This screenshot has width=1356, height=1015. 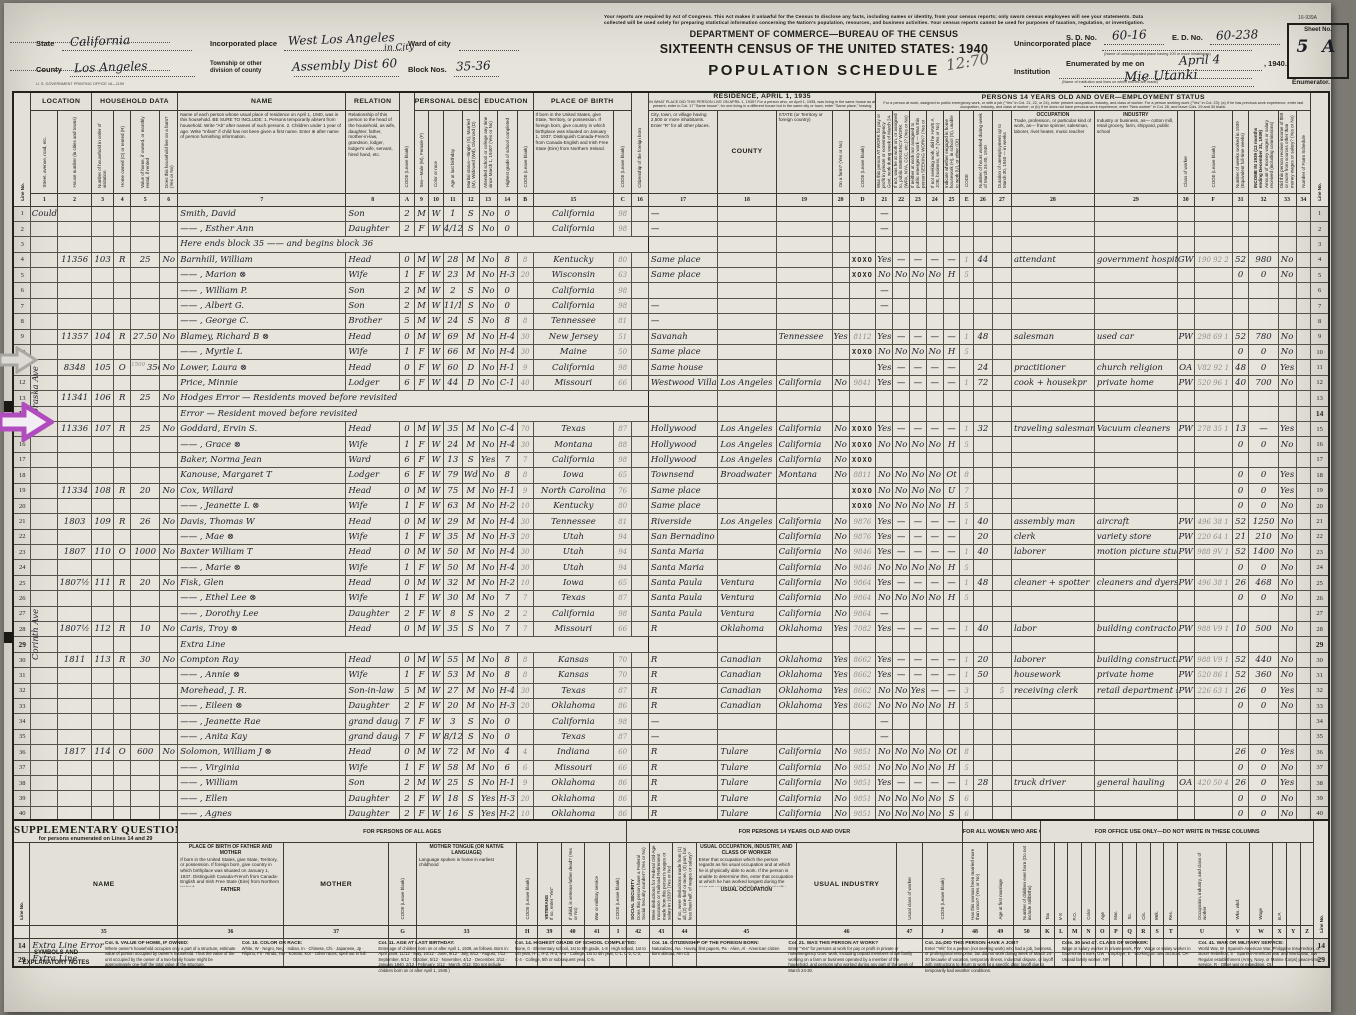 I want to click on cell-name: —— , Anita Kay, so click(x=262, y=737).